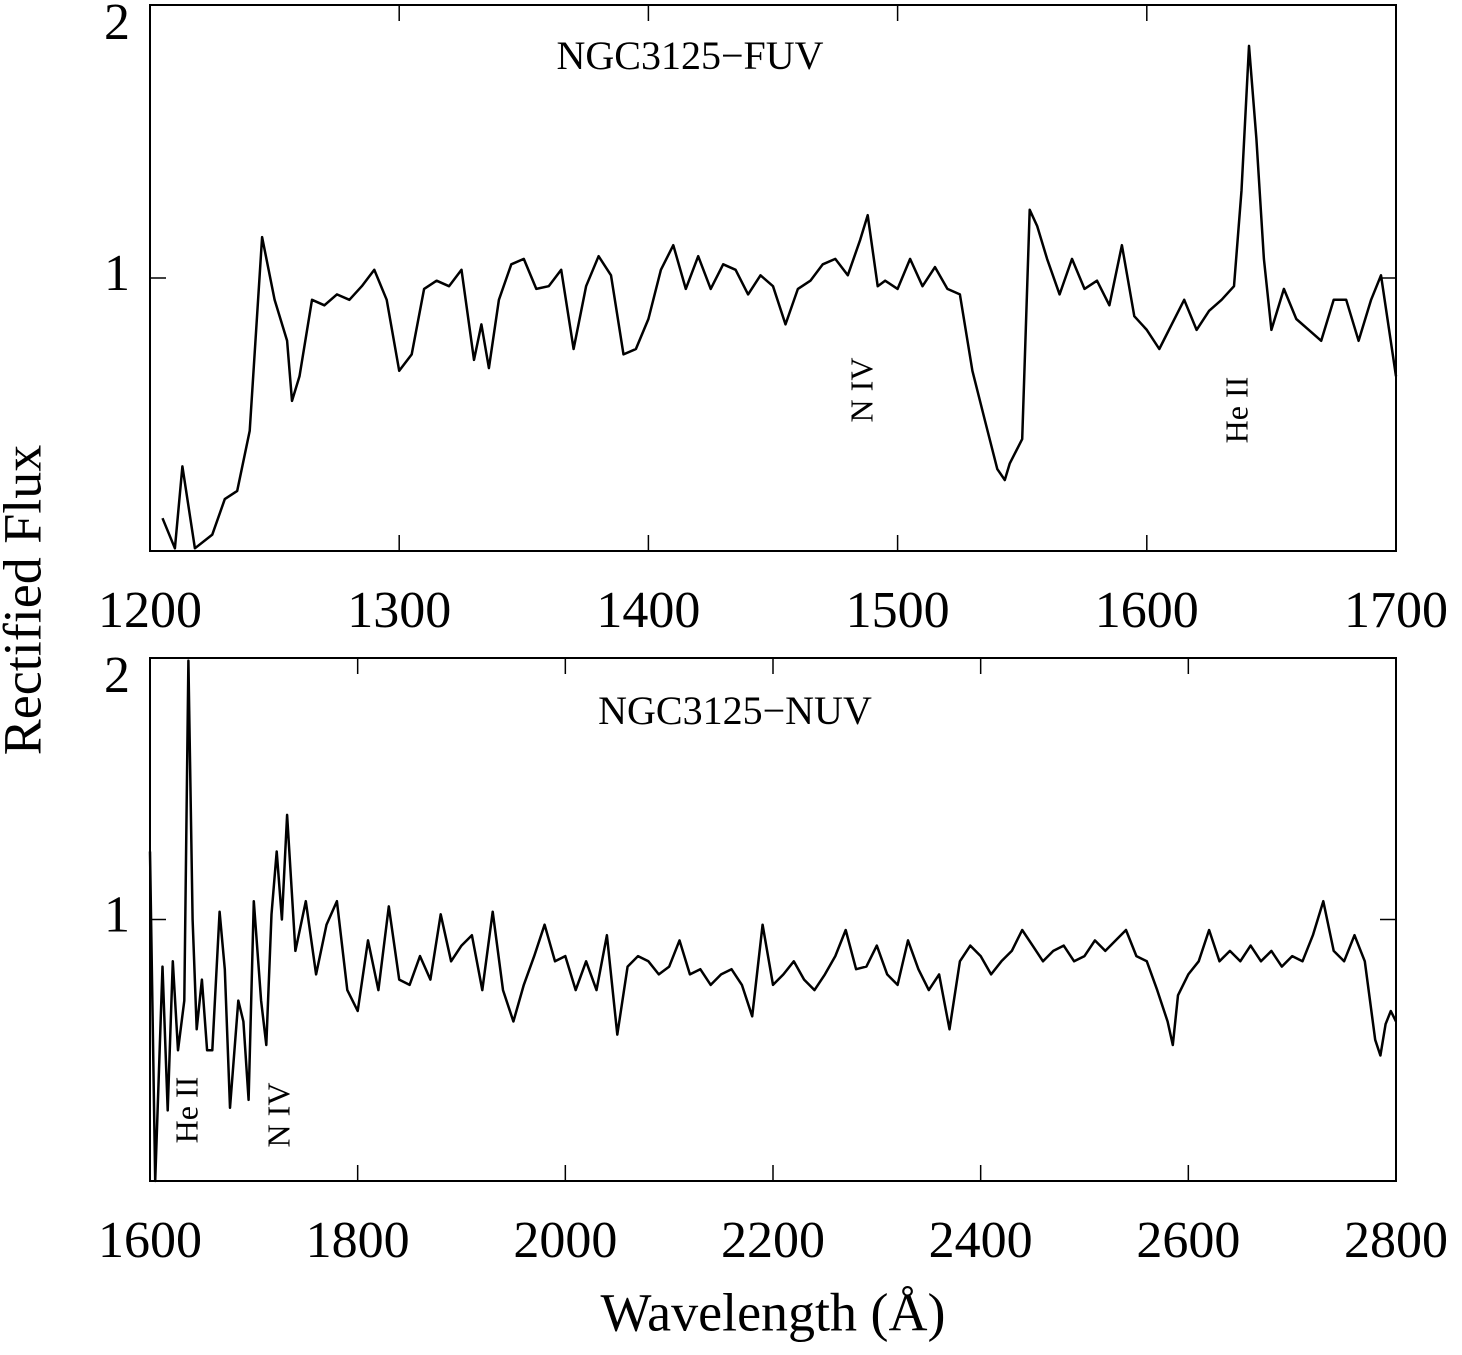 Image resolution: width=1462 pixels, height=1355 pixels. What do you see at coordinates (981, 1240) in the screenshot?
I see `x-tick-label: 2400` at bounding box center [981, 1240].